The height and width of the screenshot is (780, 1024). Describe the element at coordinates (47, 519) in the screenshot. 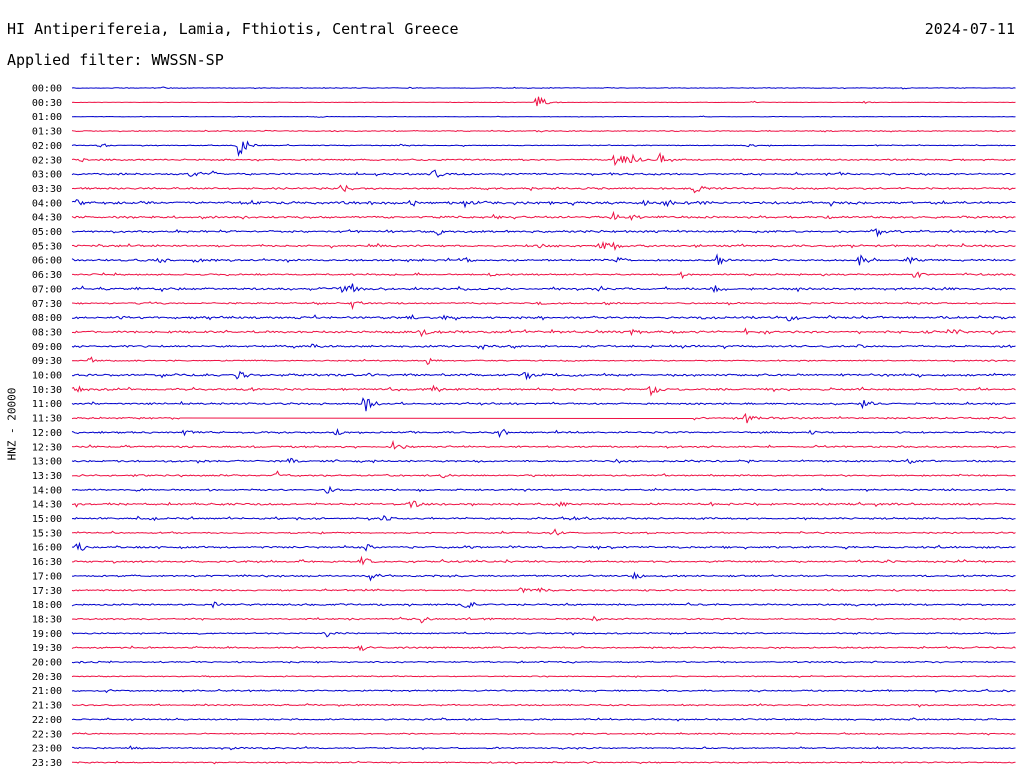

I see `row-time-label: 15:00` at that location.